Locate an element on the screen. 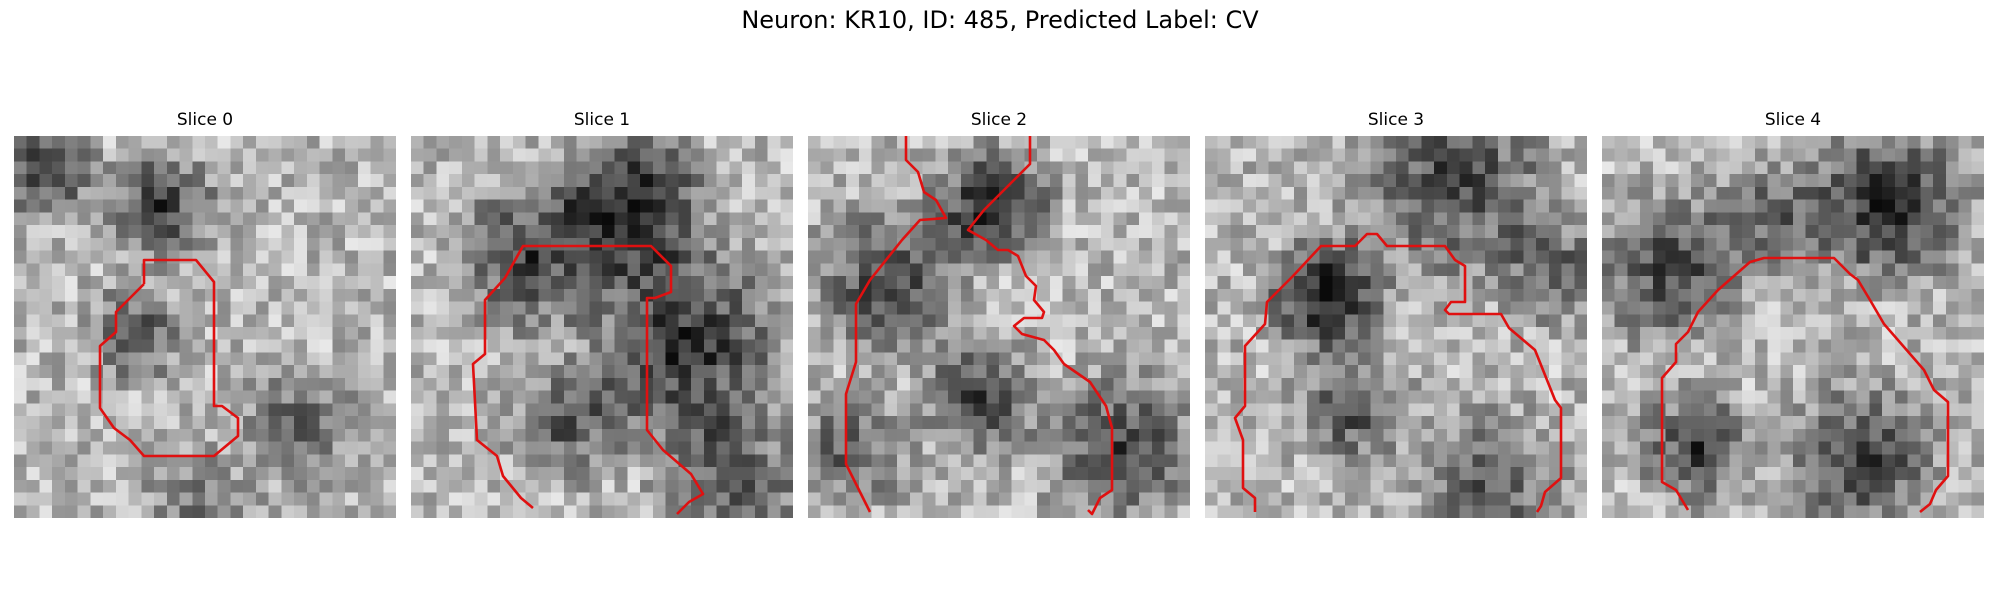 The image size is (2000, 600). slice-panel-4: Slice 4 is located at coordinates (1793, 313).